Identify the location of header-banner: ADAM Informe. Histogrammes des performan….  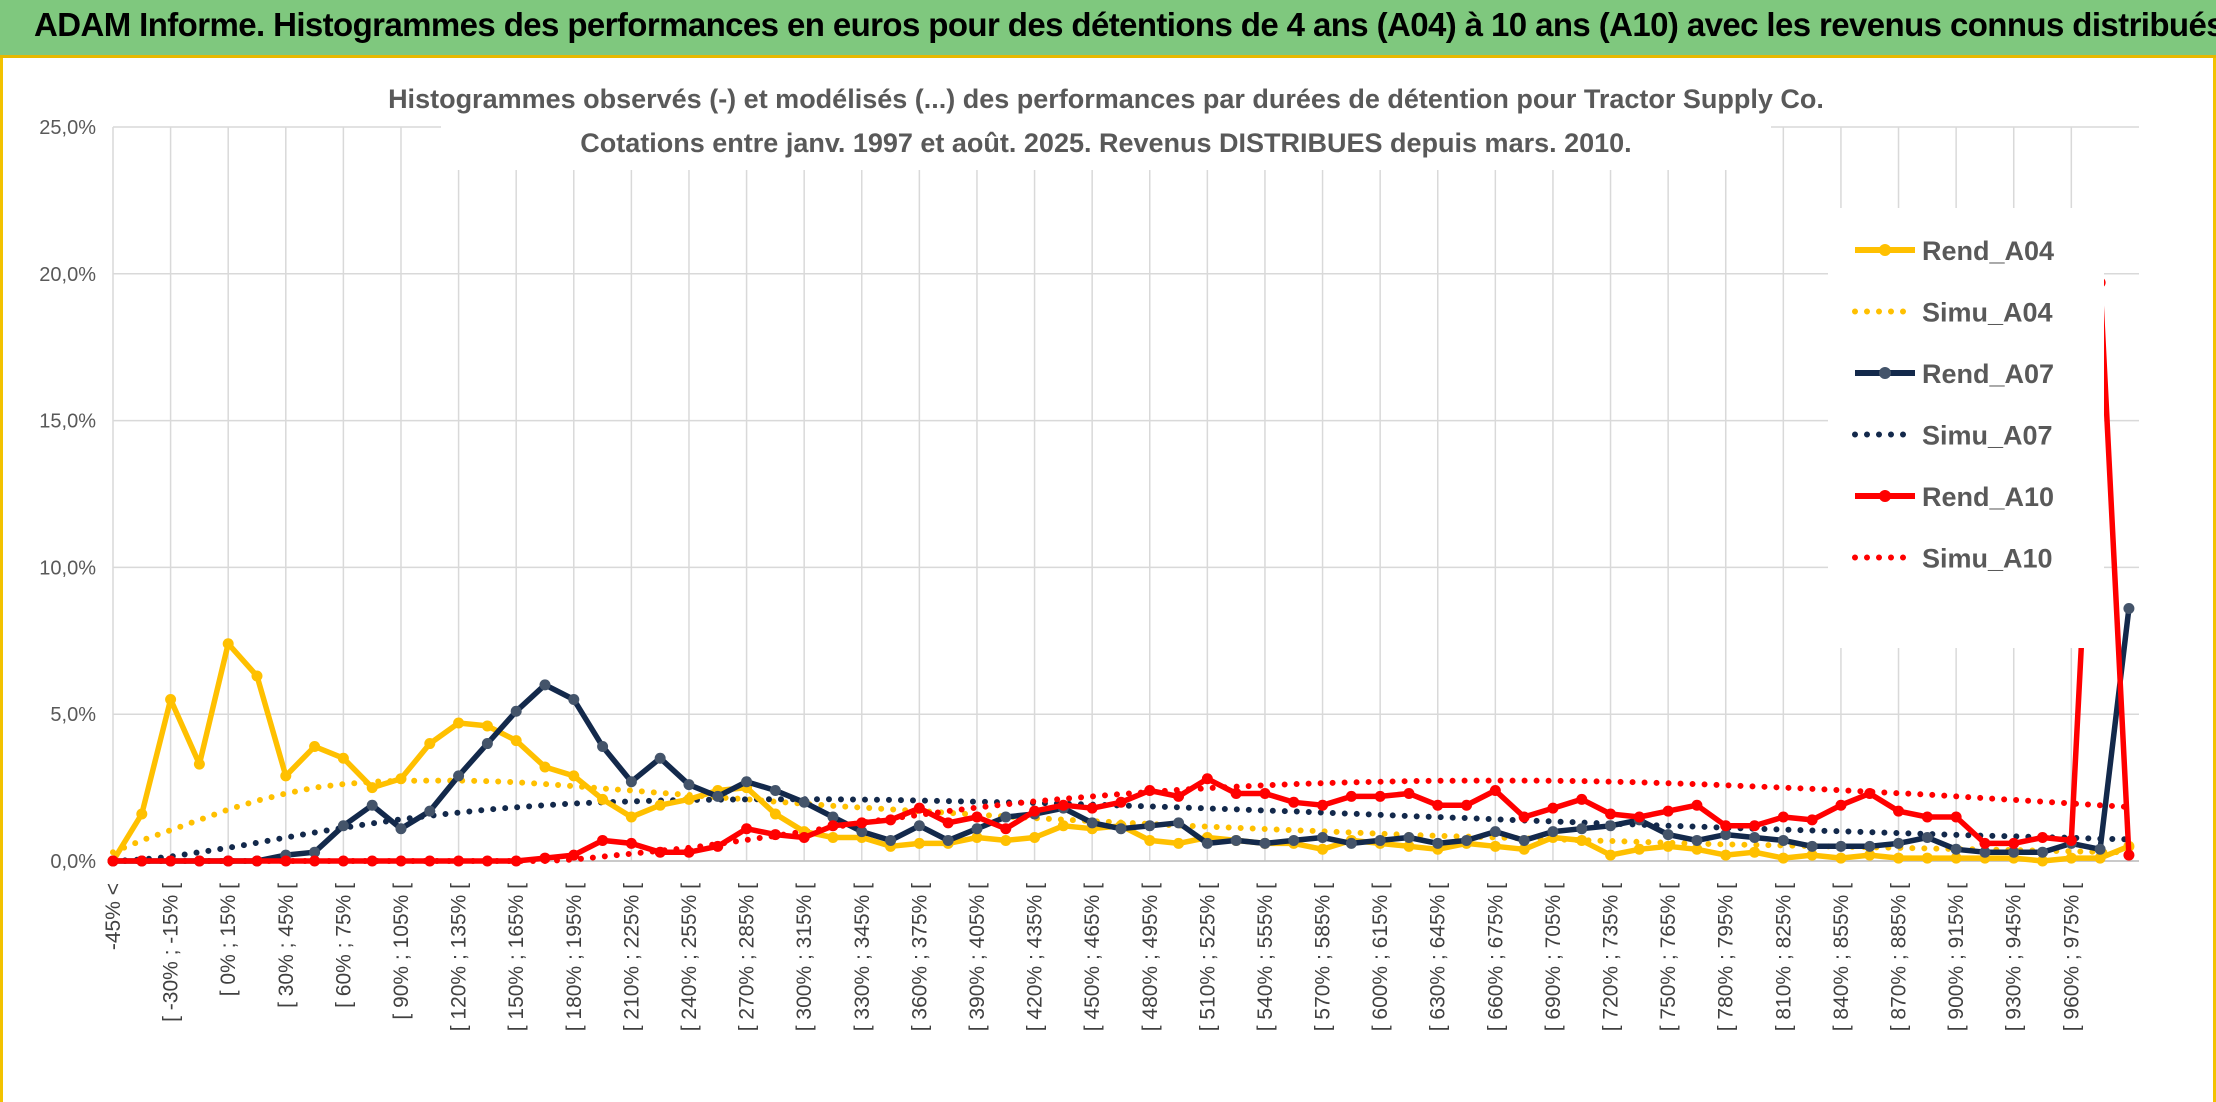
(1108, 29).